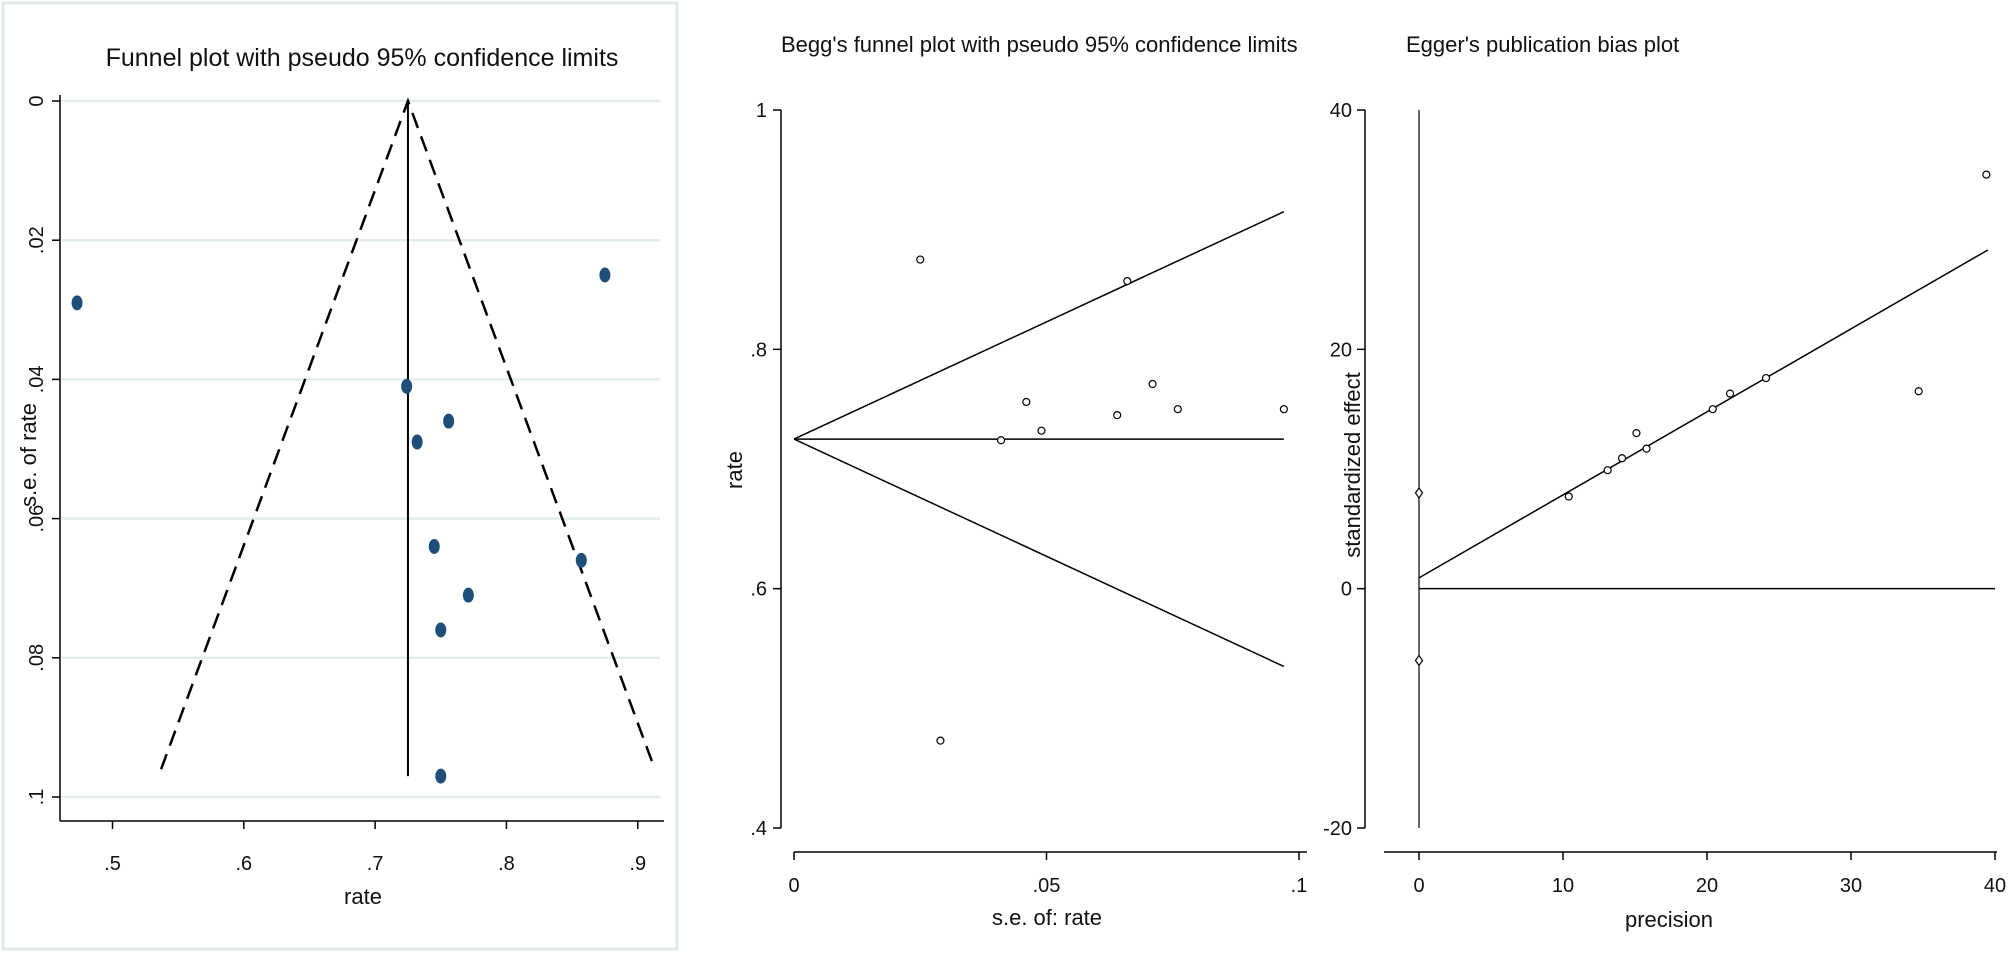  What do you see at coordinates (1039, 553) in the screenshot?
I see `begg-lower-limit-line` at bounding box center [1039, 553].